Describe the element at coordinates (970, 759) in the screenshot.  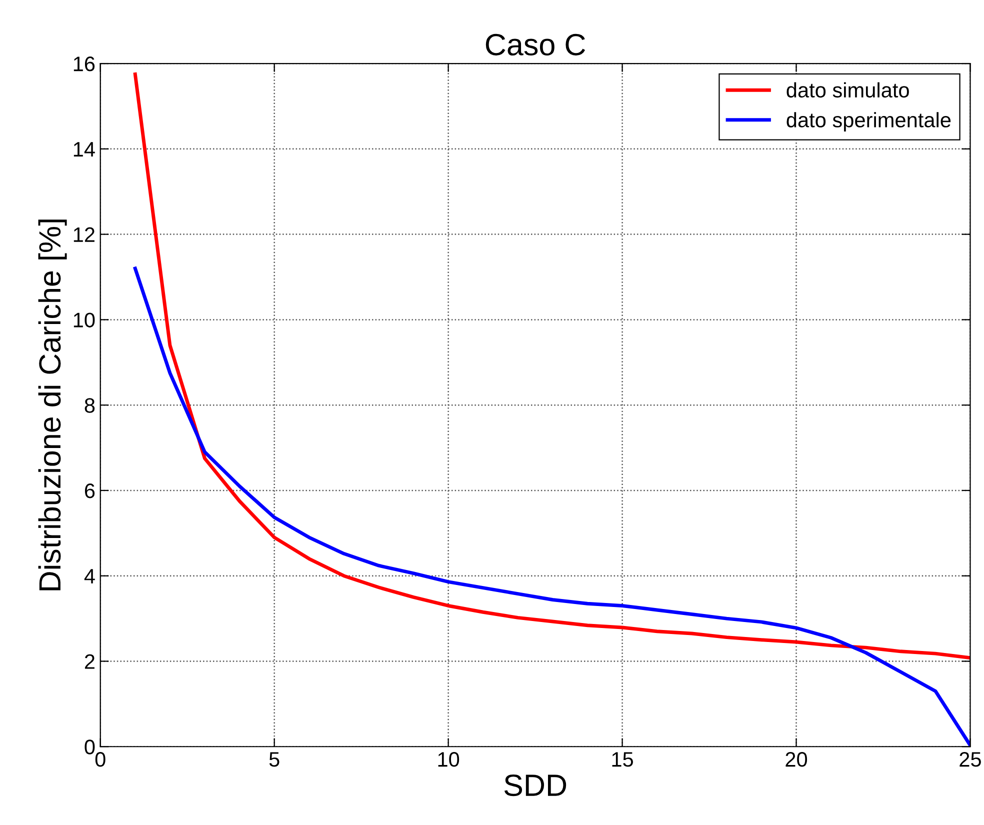
I see `x-tick-label: 25` at that location.